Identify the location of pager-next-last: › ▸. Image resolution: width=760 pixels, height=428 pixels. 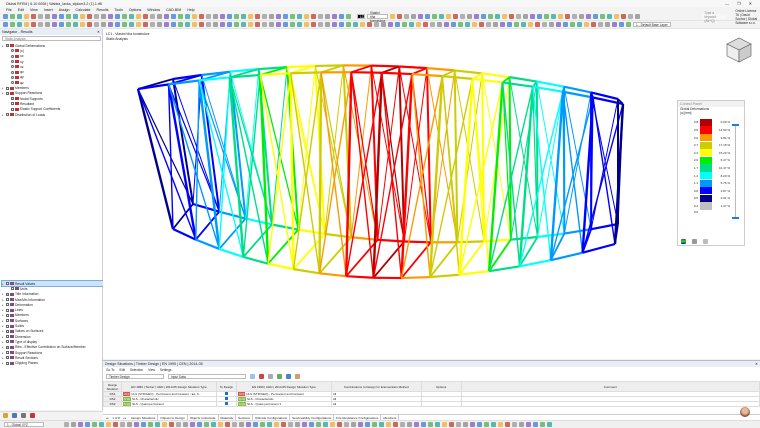
(124, 417).